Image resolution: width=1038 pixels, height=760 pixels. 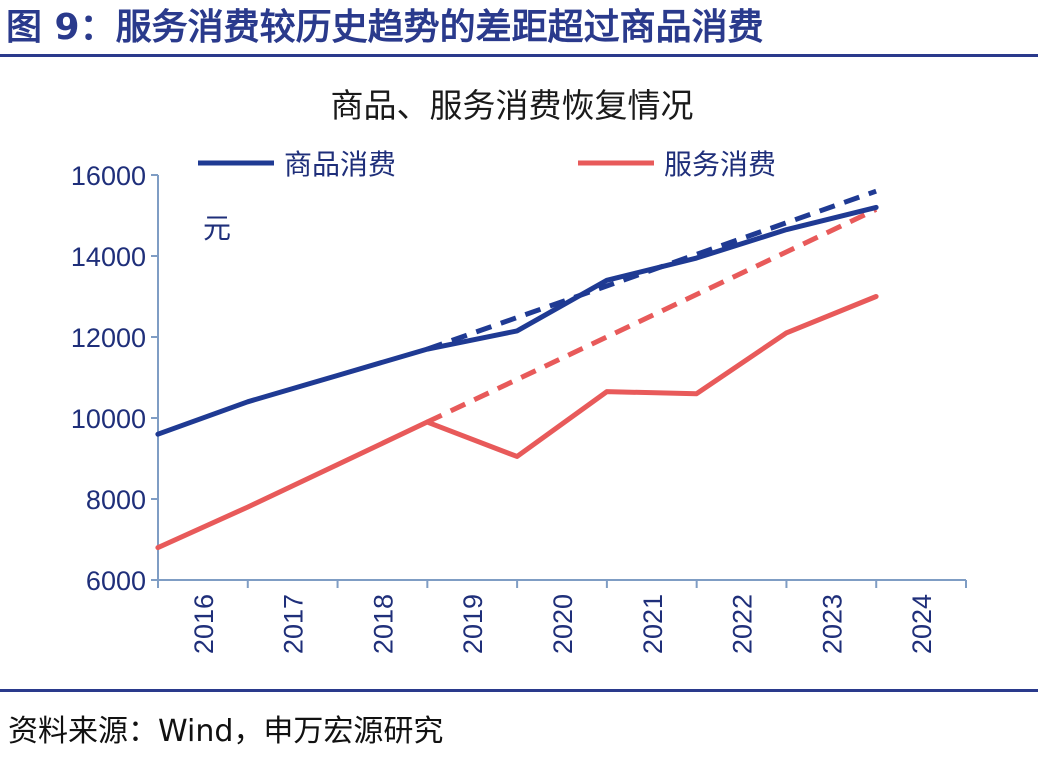 I want to click on y-tick-label: 10000, so click(x=108, y=419).